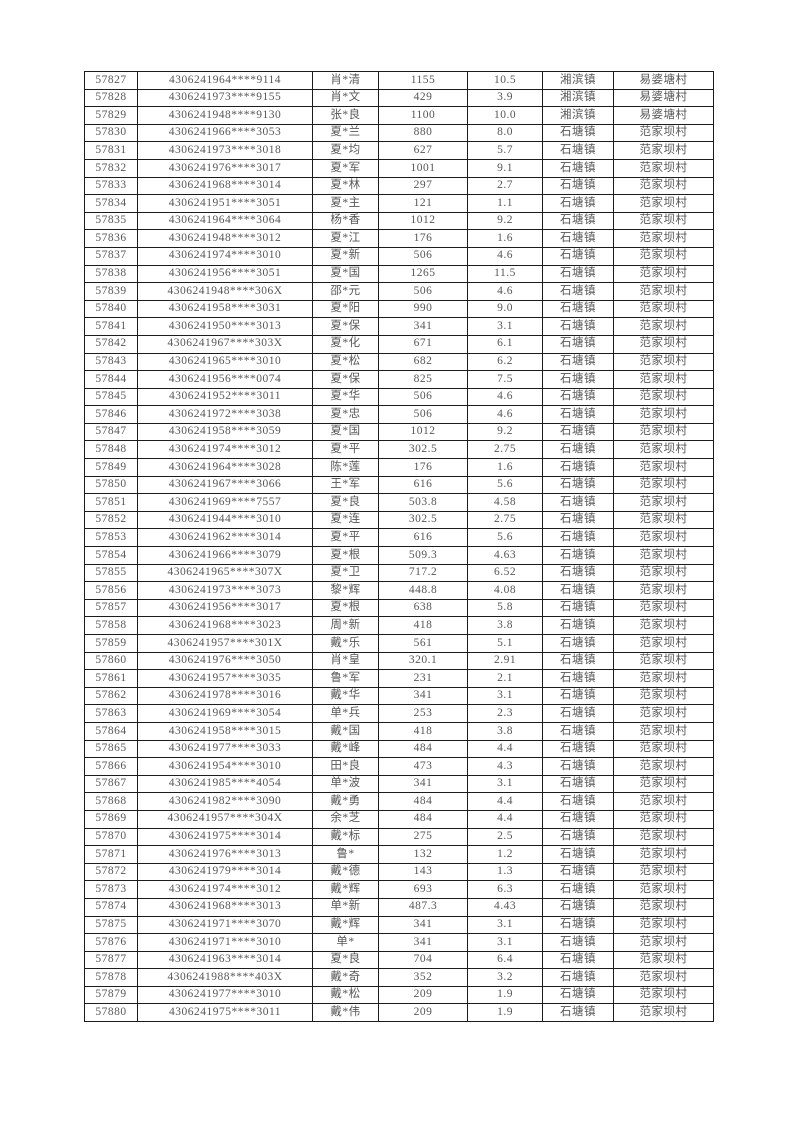  What do you see at coordinates (399, 309) in the screenshot?
I see `table-row: 57840 4306241958****3031 夏*阳 990 9.0 石塘镇 范家坝村` at bounding box center [399, 309].